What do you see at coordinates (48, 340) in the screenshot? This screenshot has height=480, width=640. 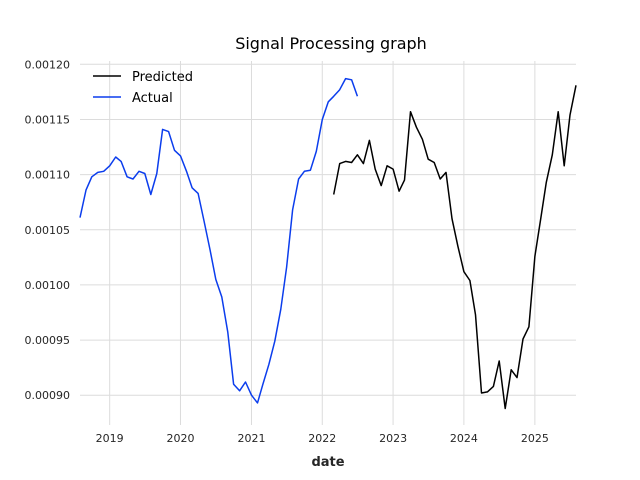 I see `y-tick-label: 0.00095` at bounding box center [48, 340].